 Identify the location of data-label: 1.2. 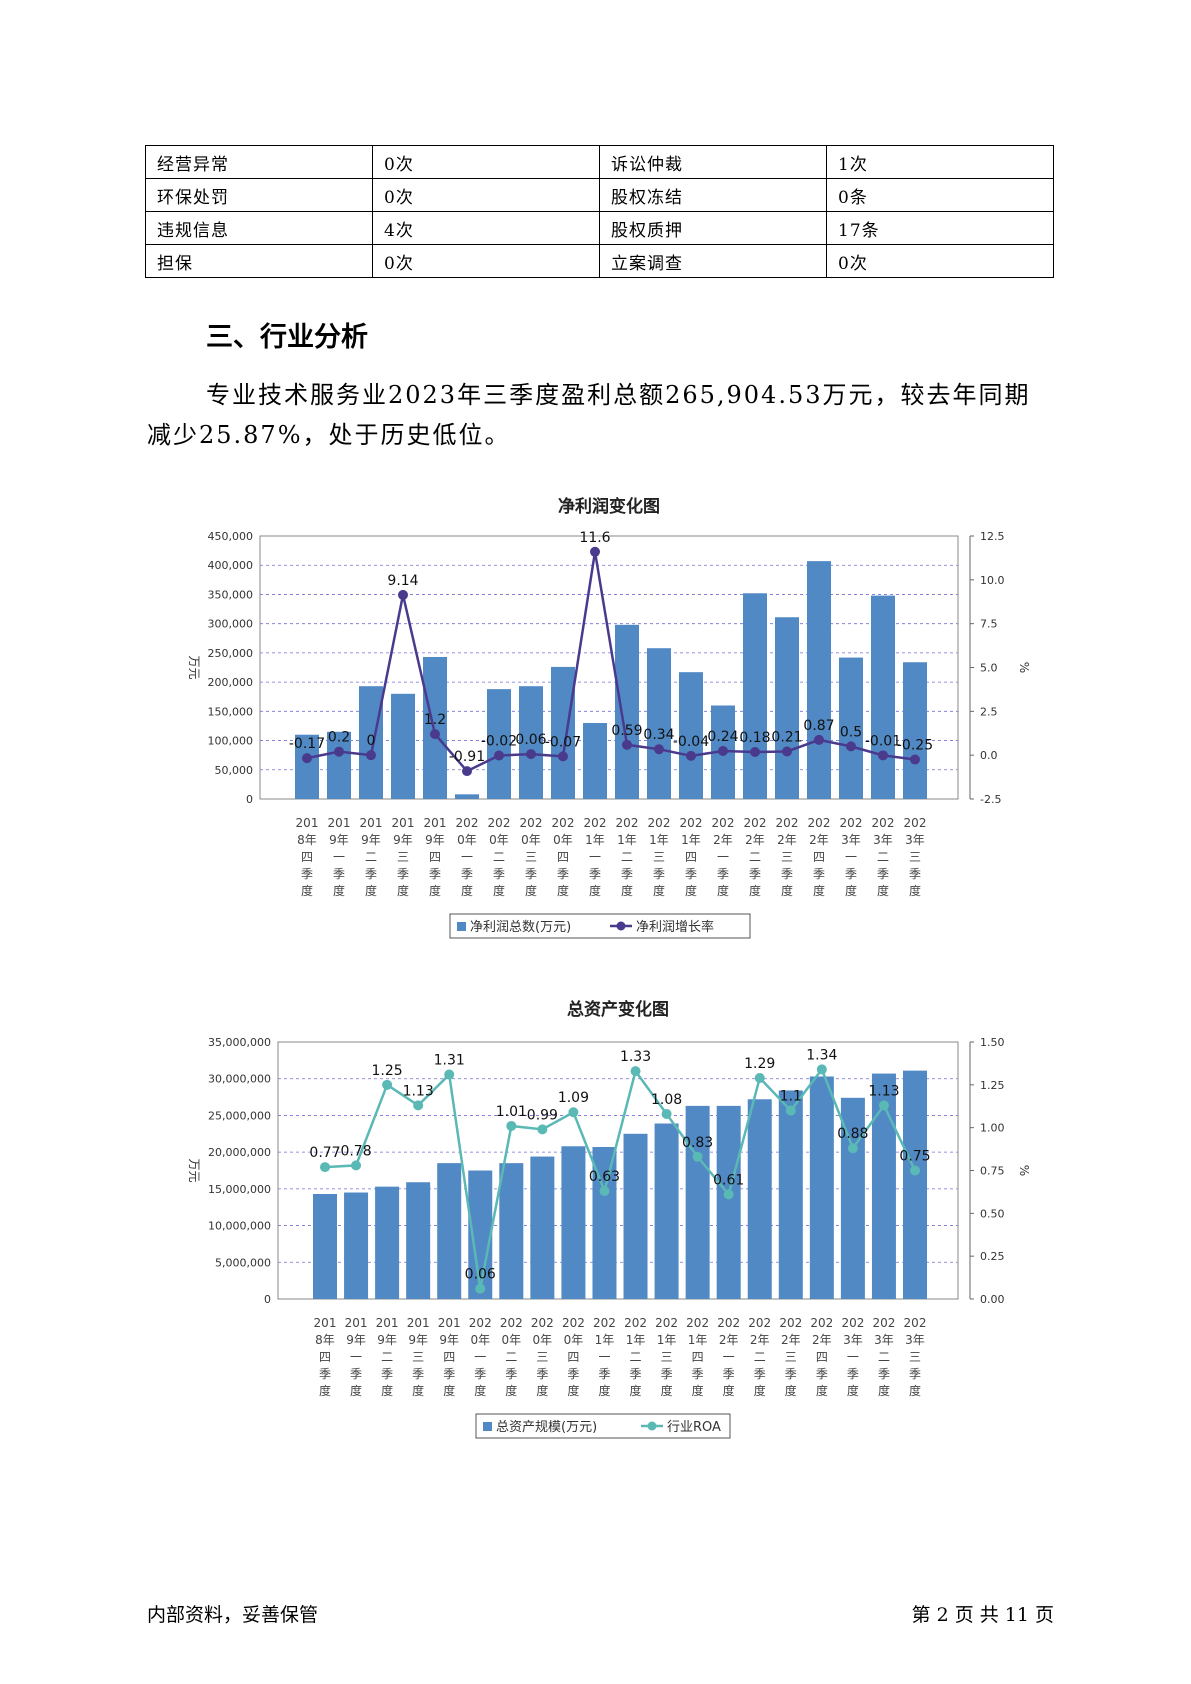
(435, 720).